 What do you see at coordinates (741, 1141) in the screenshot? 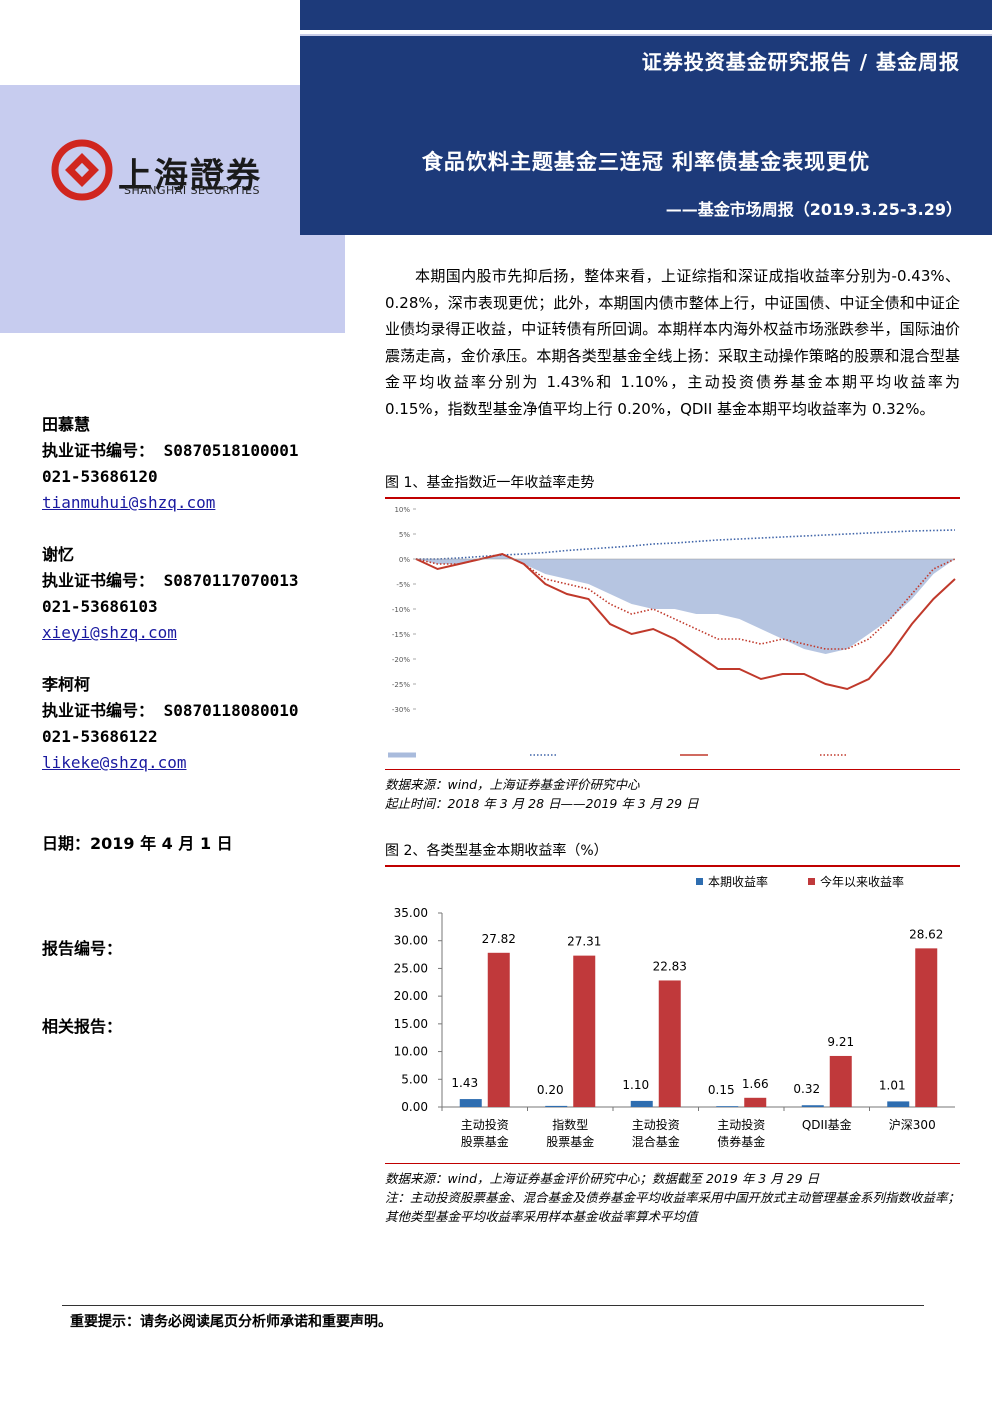
I see `x-tick-label: 债券基金` at bounding box center [741, 1141].